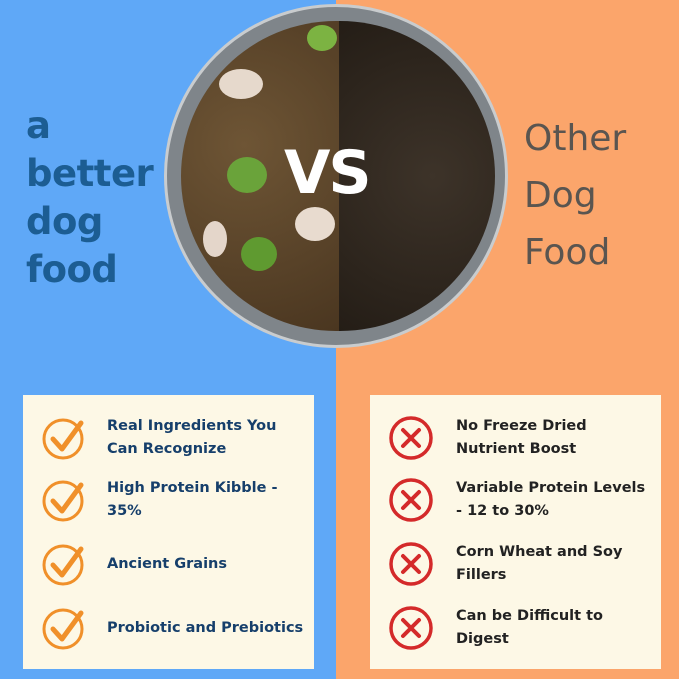  What do you see at coordinates (38, 125) in the screenshot?
I see `brand-line: a` at bounding box center [38, 125].